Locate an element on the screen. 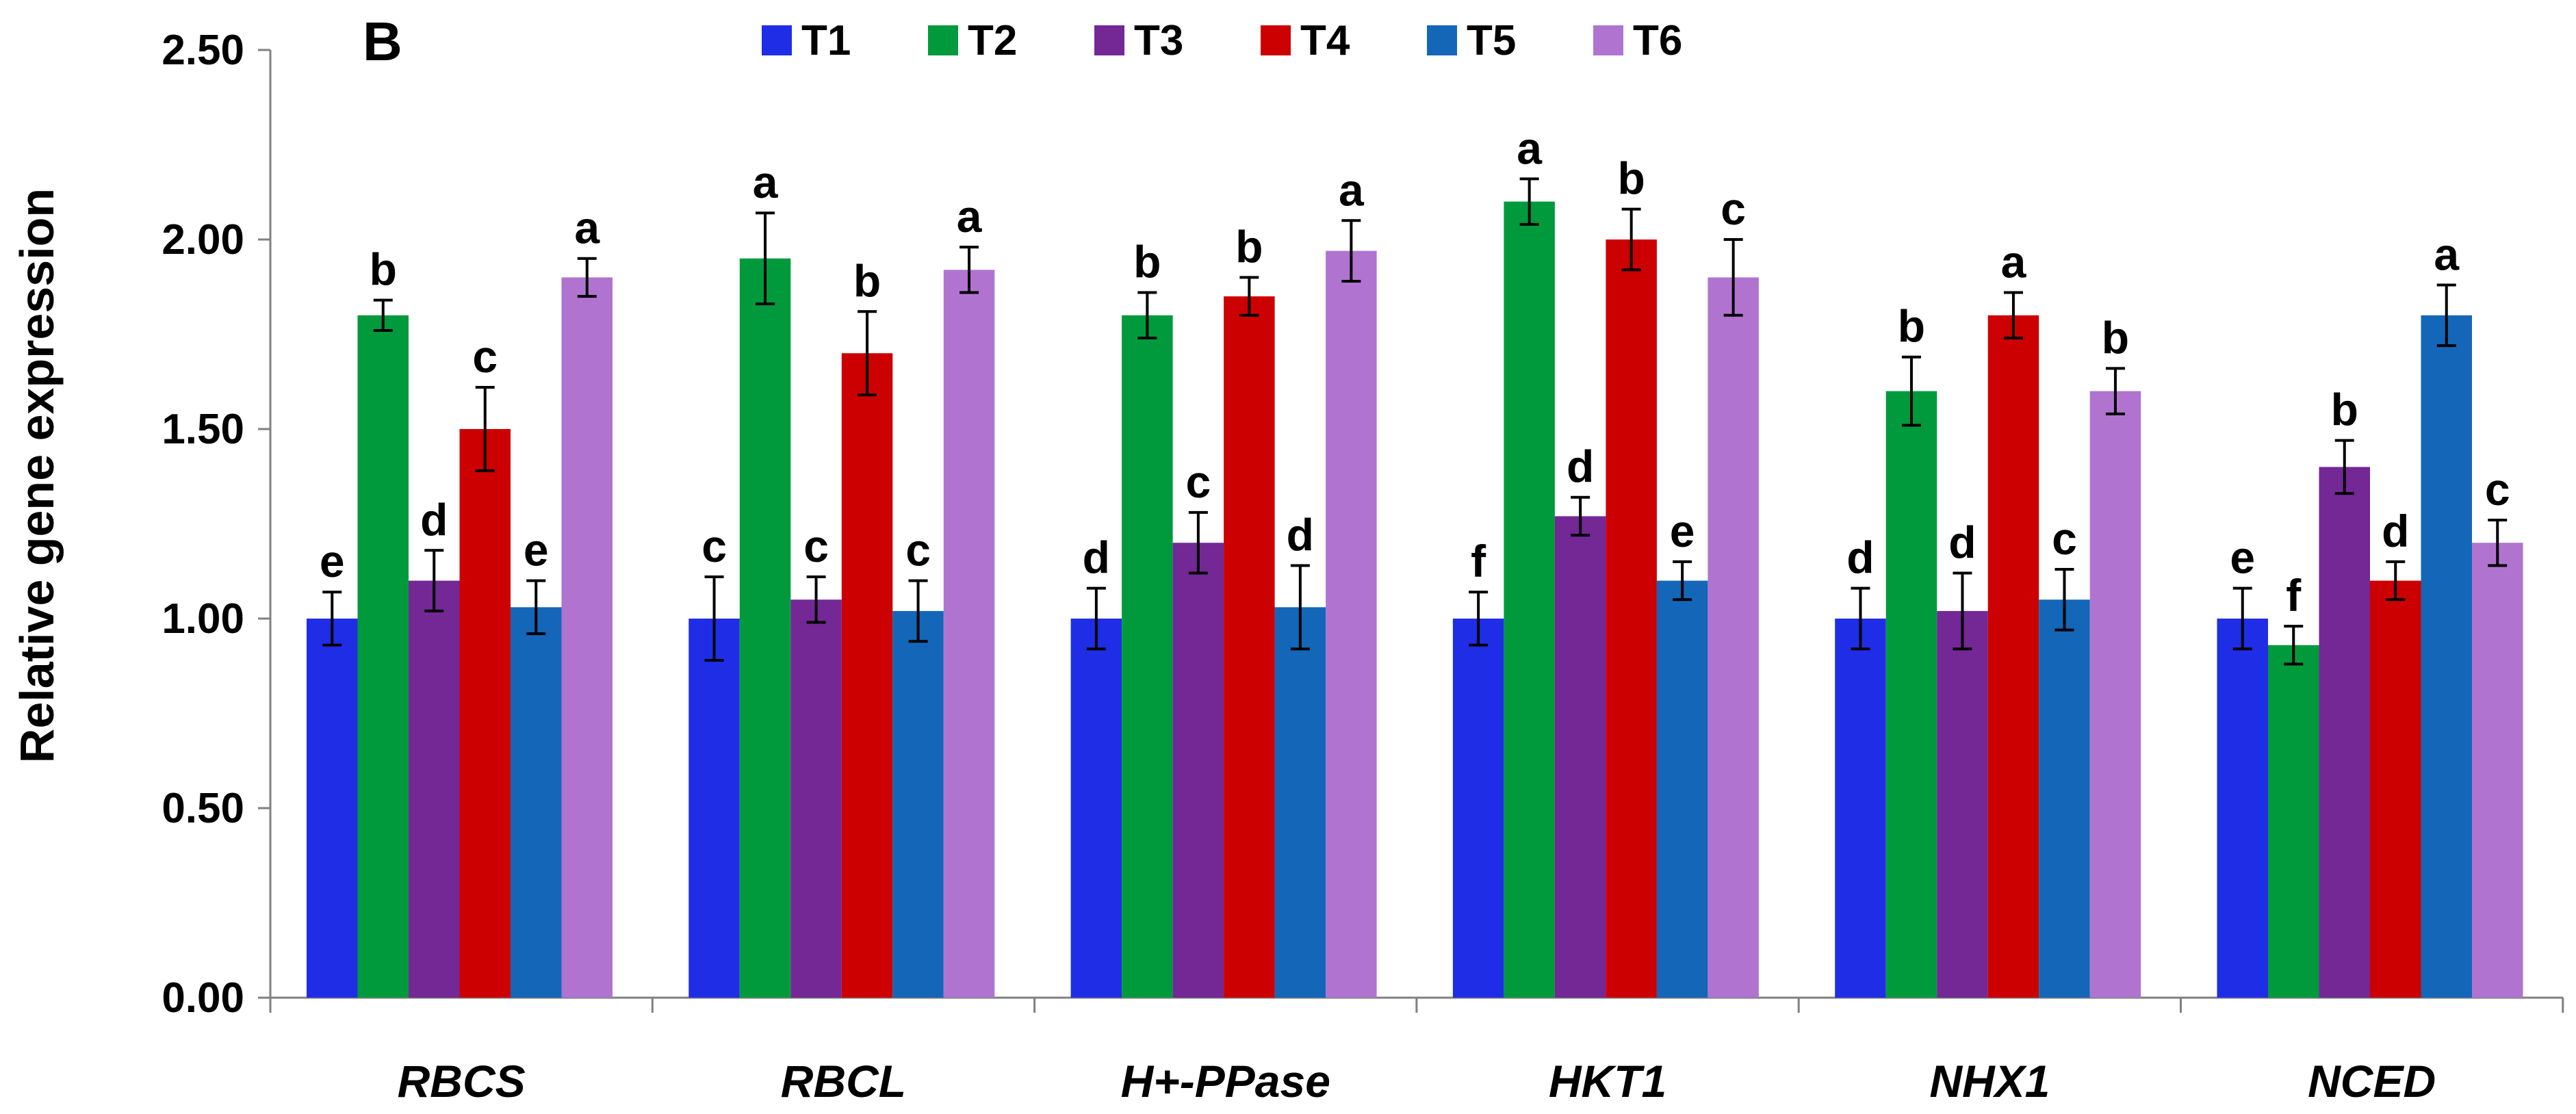 This screenshot has width=2576, height=1114. legend-swatch-t2 is located at coordinates (943, 40).